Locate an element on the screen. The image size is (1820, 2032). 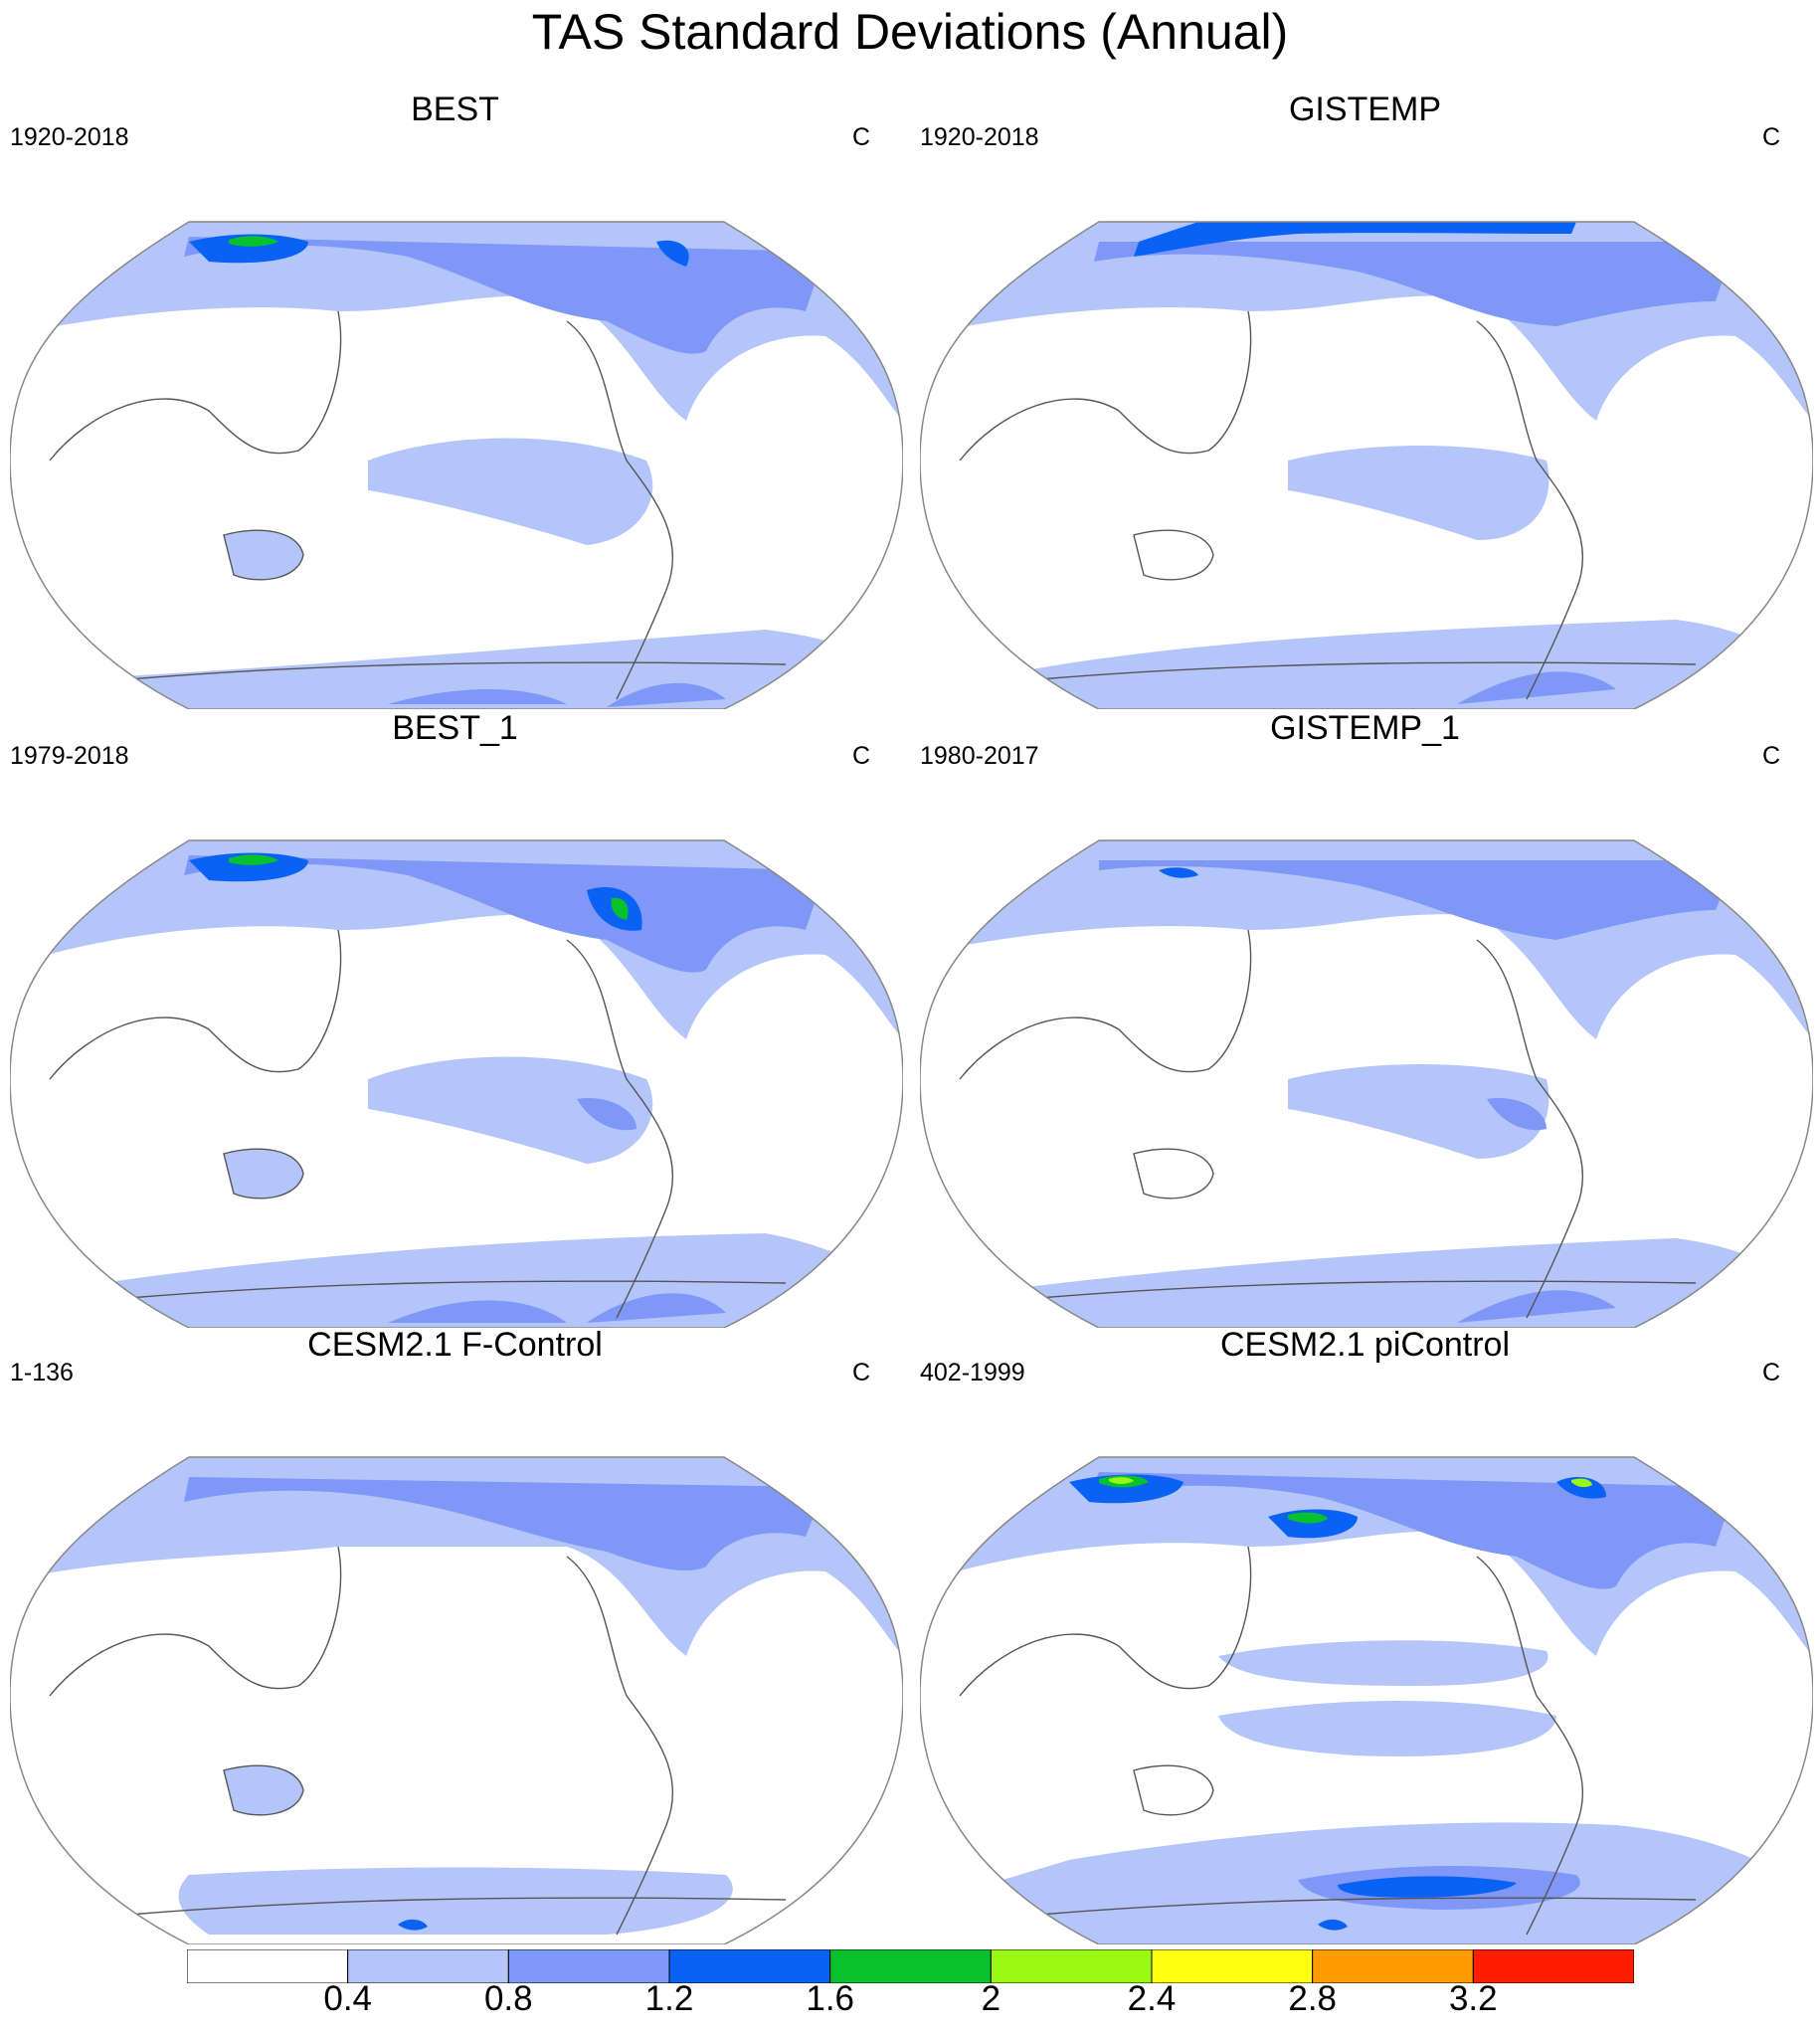
colorbar-tick-label: 3.2 is located at coordinates (1473, 1999).